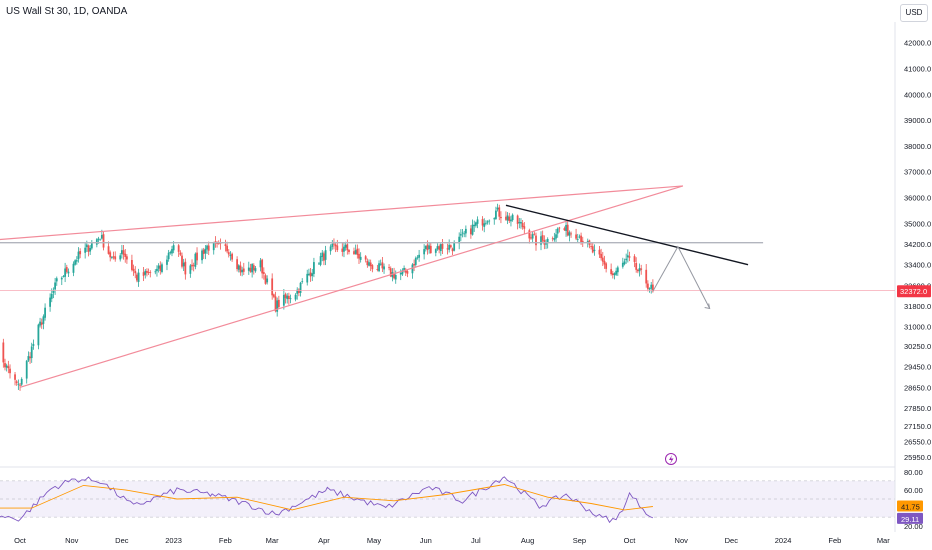 The width and height of the screenshot is (932, 550). I want to click on price-tick-label: 34200.0, so click(917, 244).